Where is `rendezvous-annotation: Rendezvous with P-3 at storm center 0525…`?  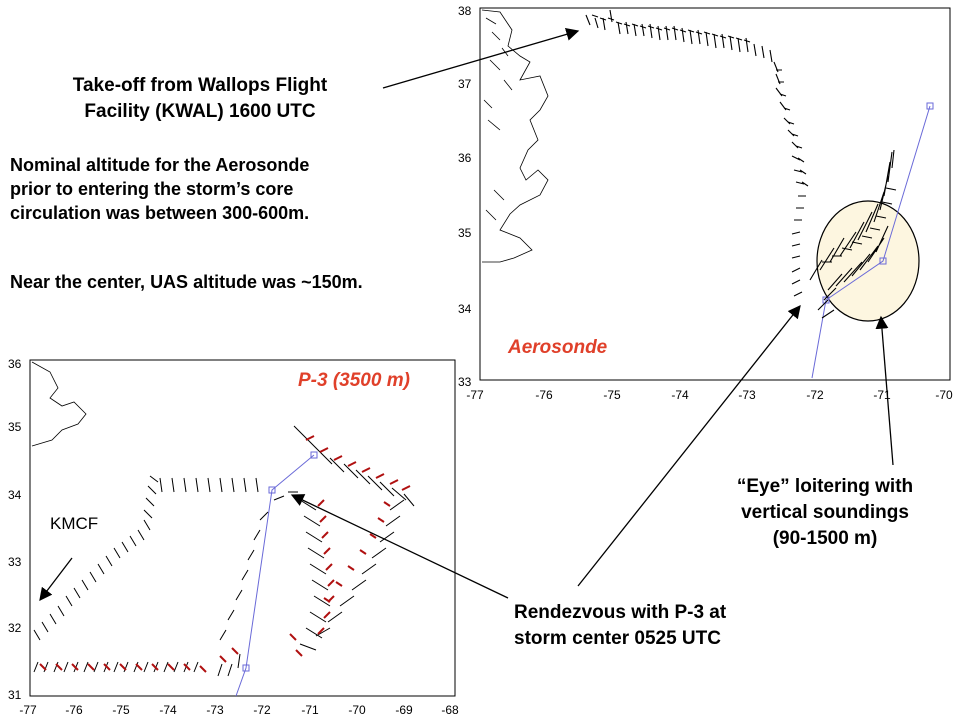 rendezvous-annotation: Rendezvous with P-3 at storm center 0525… is located at coordinates (664, 626).